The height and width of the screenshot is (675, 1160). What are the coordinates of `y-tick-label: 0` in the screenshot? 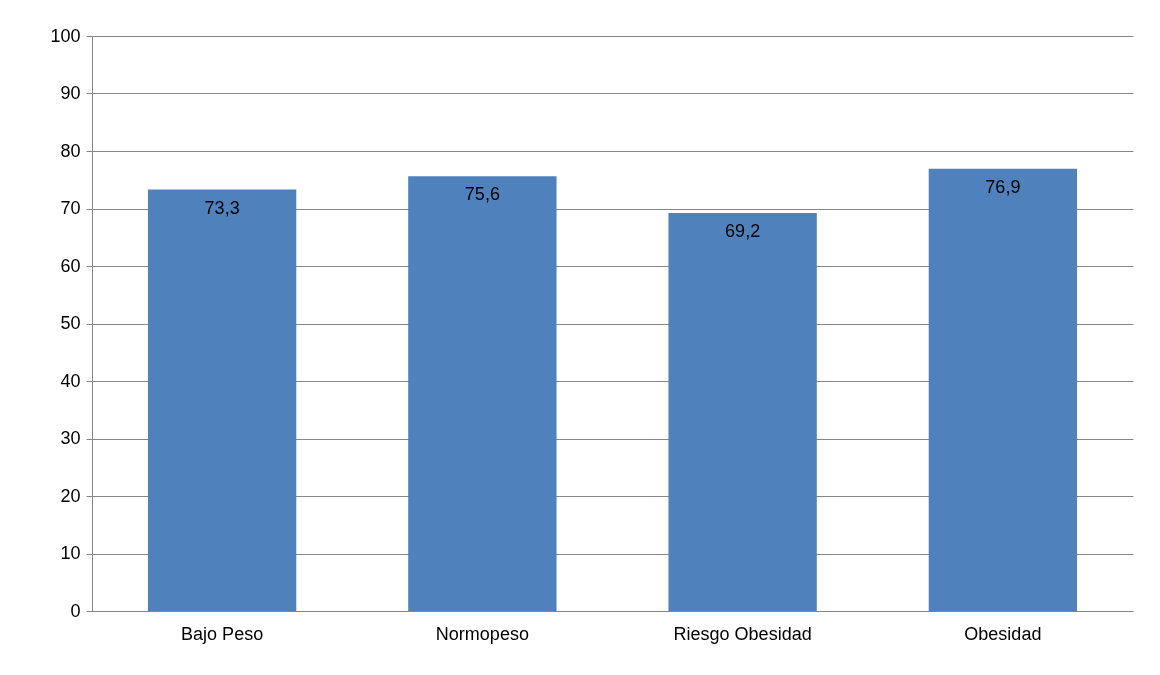 It's located at (75, 610).